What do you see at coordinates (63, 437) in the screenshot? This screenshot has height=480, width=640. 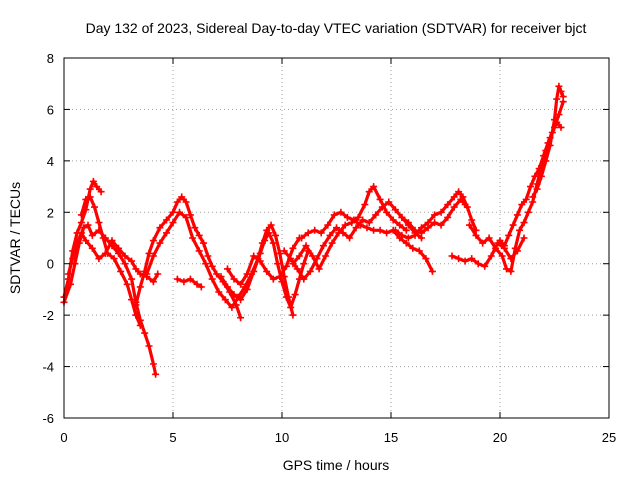 I see `x-tick-label: 0` at bounding box center [63, 437].